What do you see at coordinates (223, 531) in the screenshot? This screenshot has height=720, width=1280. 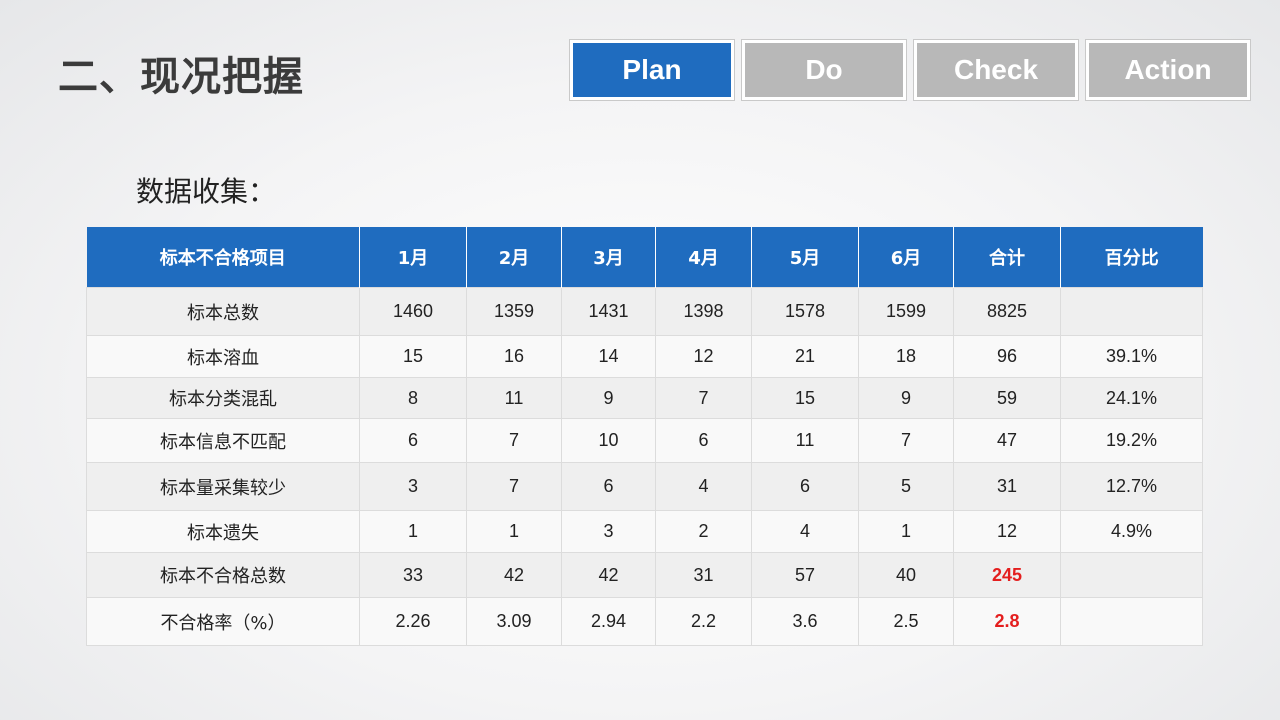 I see `row-label-cell: 标本遗失` at bounding box center [223, 531].